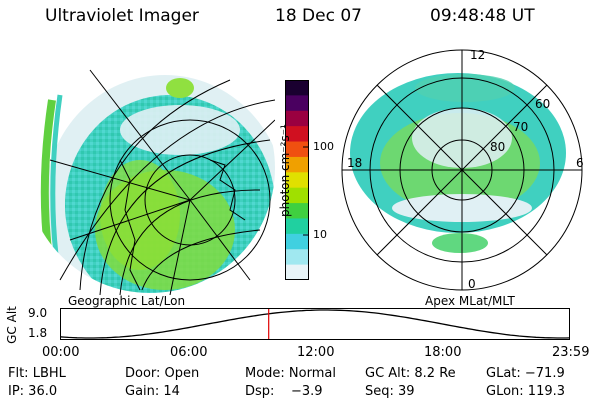 The image size is (600, 400). What do you see at coordinates (127, 301) in the screenshot?
I see `geographic-caption: Geographic Lat/Lon` at bounding box center [127, 301].